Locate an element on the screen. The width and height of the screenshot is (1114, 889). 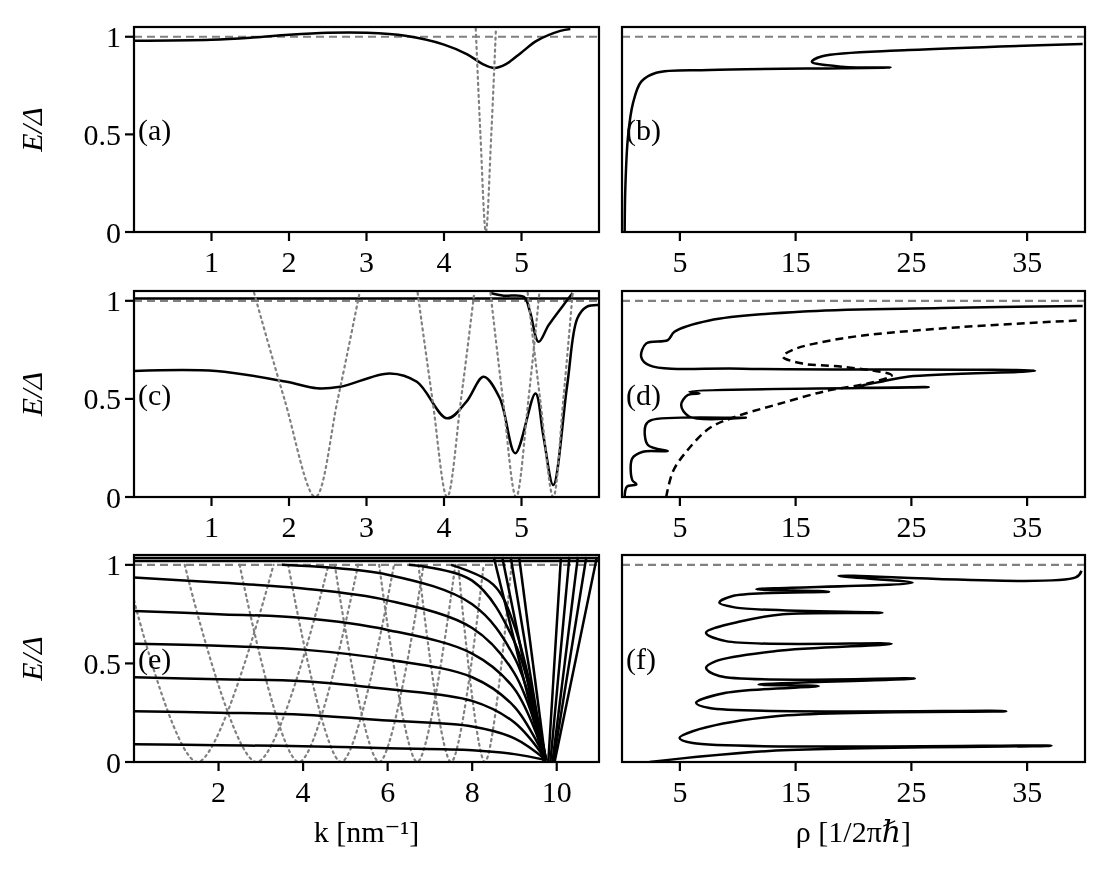
annotation: (a) is located at coordinates (155, 130).